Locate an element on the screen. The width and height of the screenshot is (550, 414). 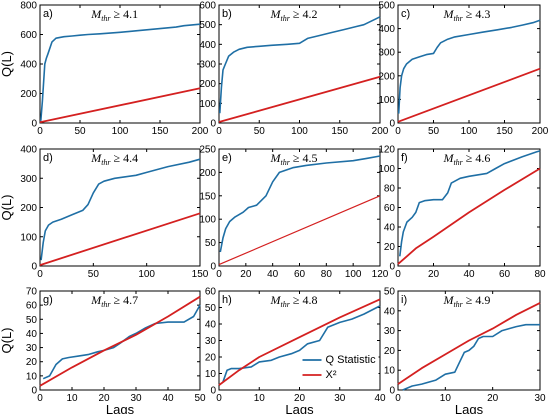
threshold-annotation: Mthr ≥ 4.3 is located at coordinates (466, 15).